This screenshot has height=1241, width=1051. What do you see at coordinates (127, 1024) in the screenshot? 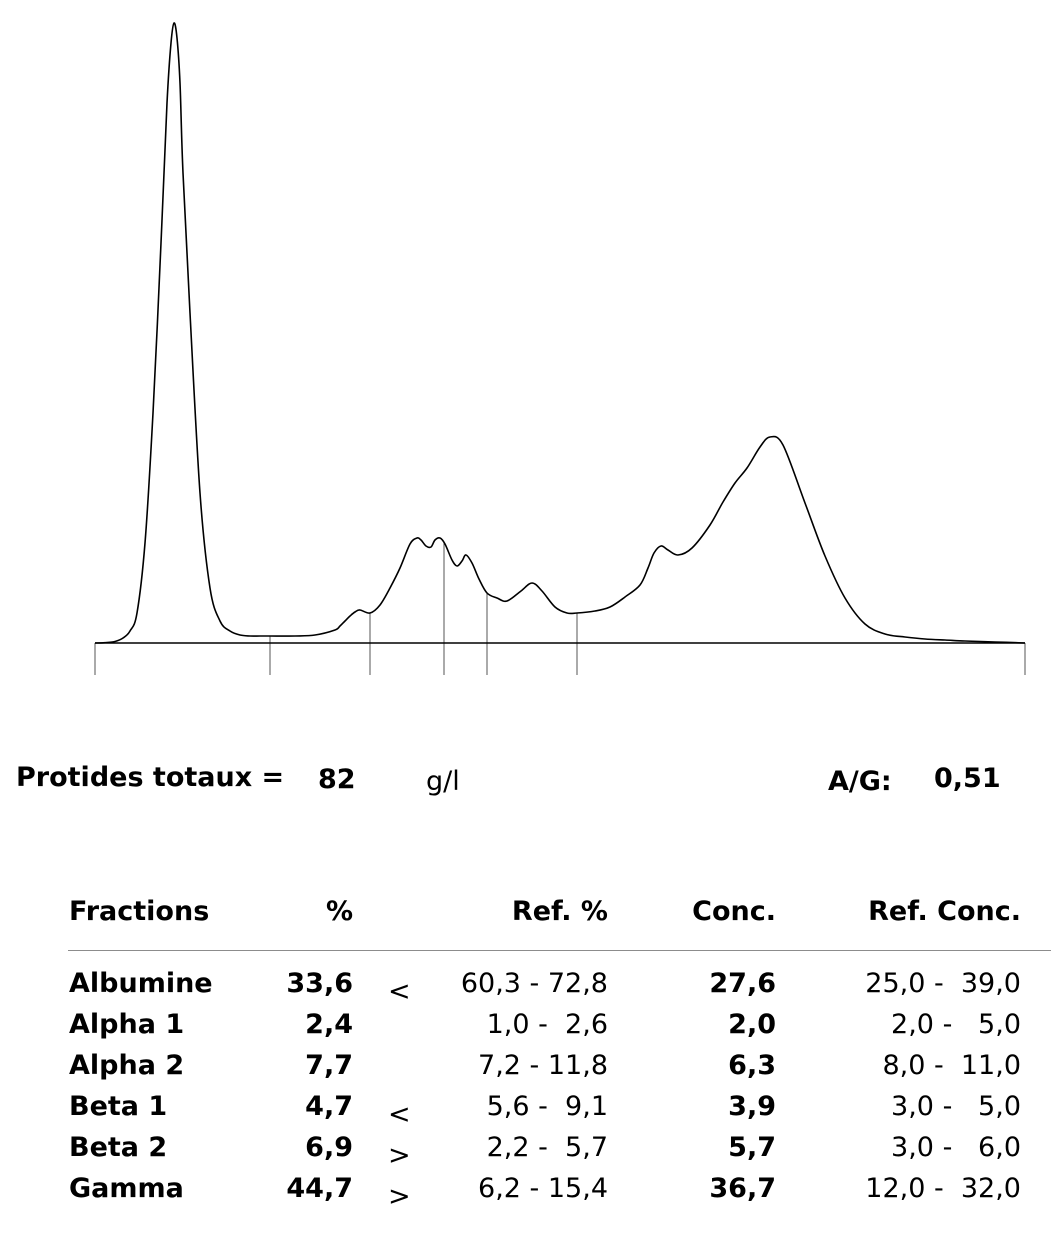
I see `fraction-name: Alpha 1` at bounding box center [127, 1024].